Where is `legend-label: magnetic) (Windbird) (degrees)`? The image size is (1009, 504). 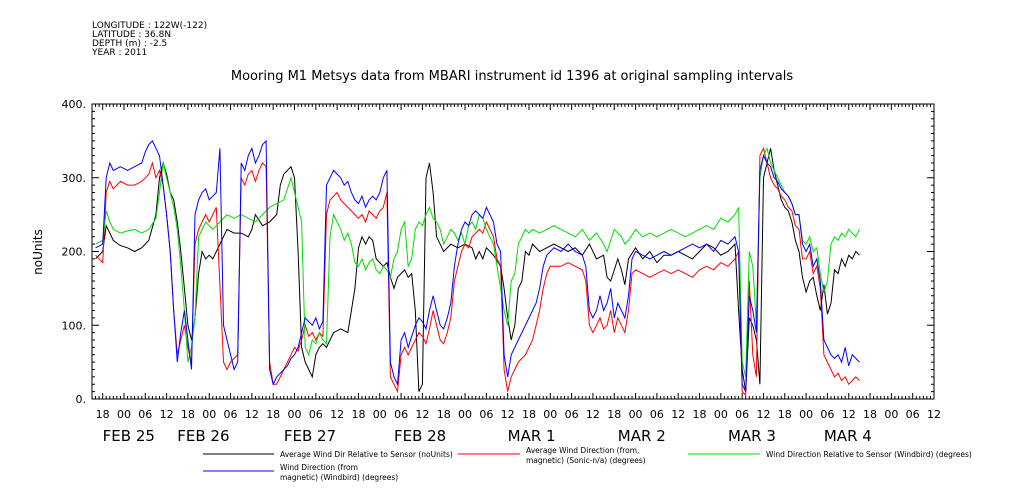
legend-label: magnetic) (Windbird) (degrees) is located at coordinates (339, 477).